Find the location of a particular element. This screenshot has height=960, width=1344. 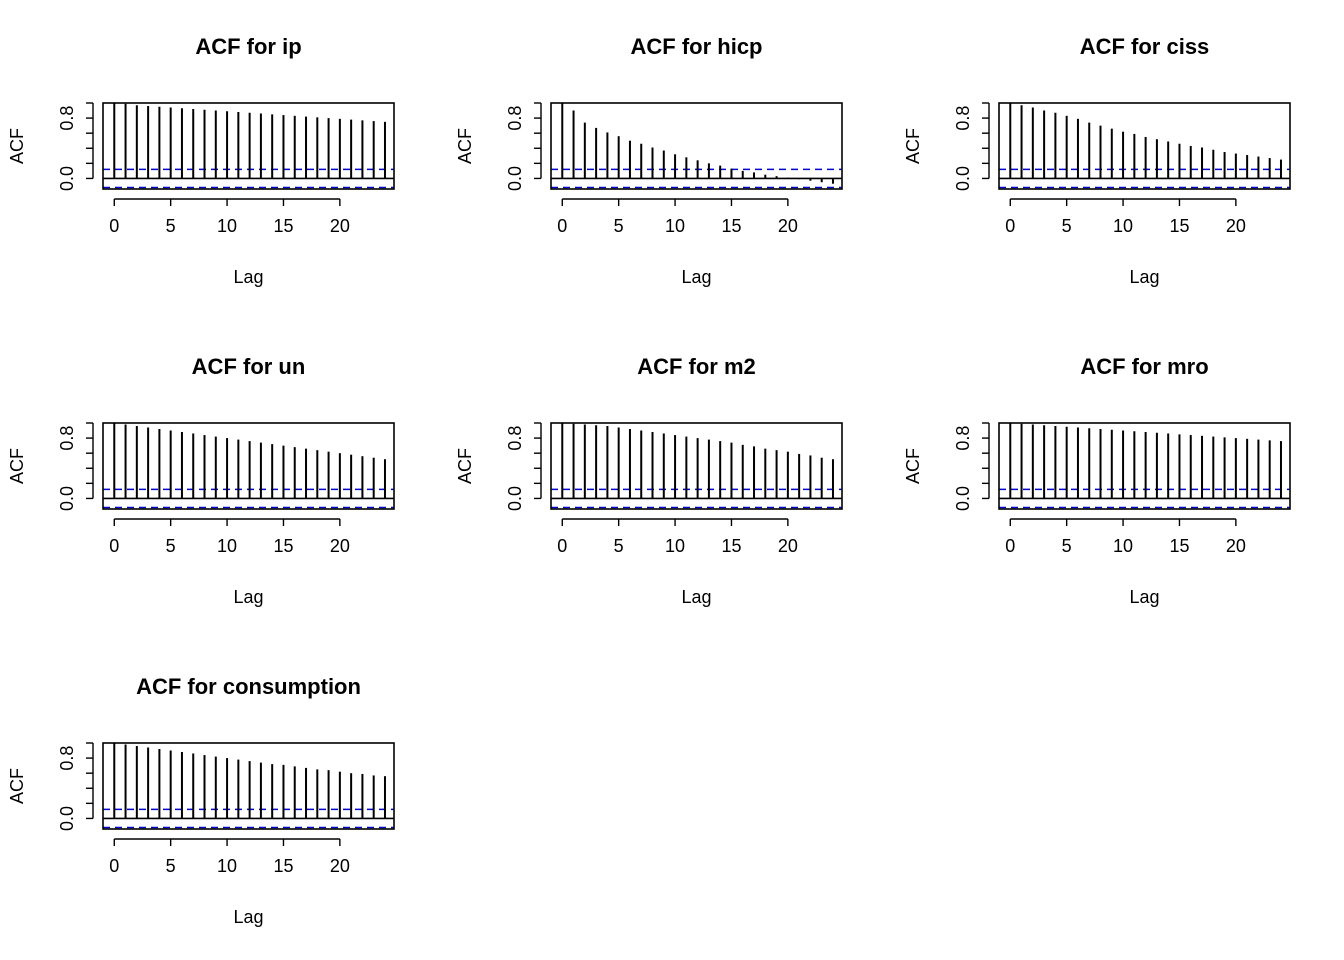

acf-panel: ACF for consumption 0 5 10 15 20 Lag 0.0 0.8 ACF is located at coordinates (201, 800).